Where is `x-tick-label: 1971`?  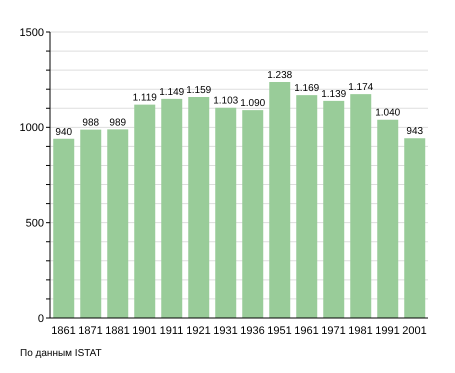 x-tick-label: 1971 is located at coordinates (333, 330).